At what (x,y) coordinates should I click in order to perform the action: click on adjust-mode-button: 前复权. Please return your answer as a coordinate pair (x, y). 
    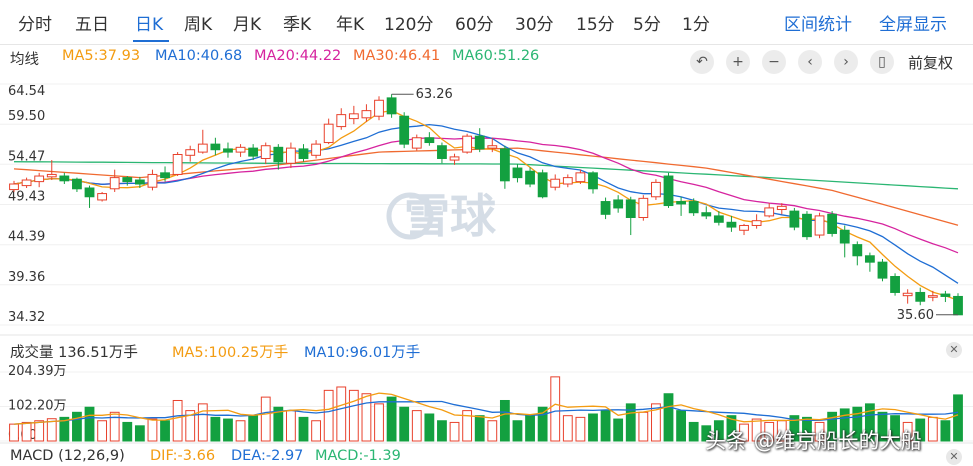
    Looking at the image, I should click on (931, 63).